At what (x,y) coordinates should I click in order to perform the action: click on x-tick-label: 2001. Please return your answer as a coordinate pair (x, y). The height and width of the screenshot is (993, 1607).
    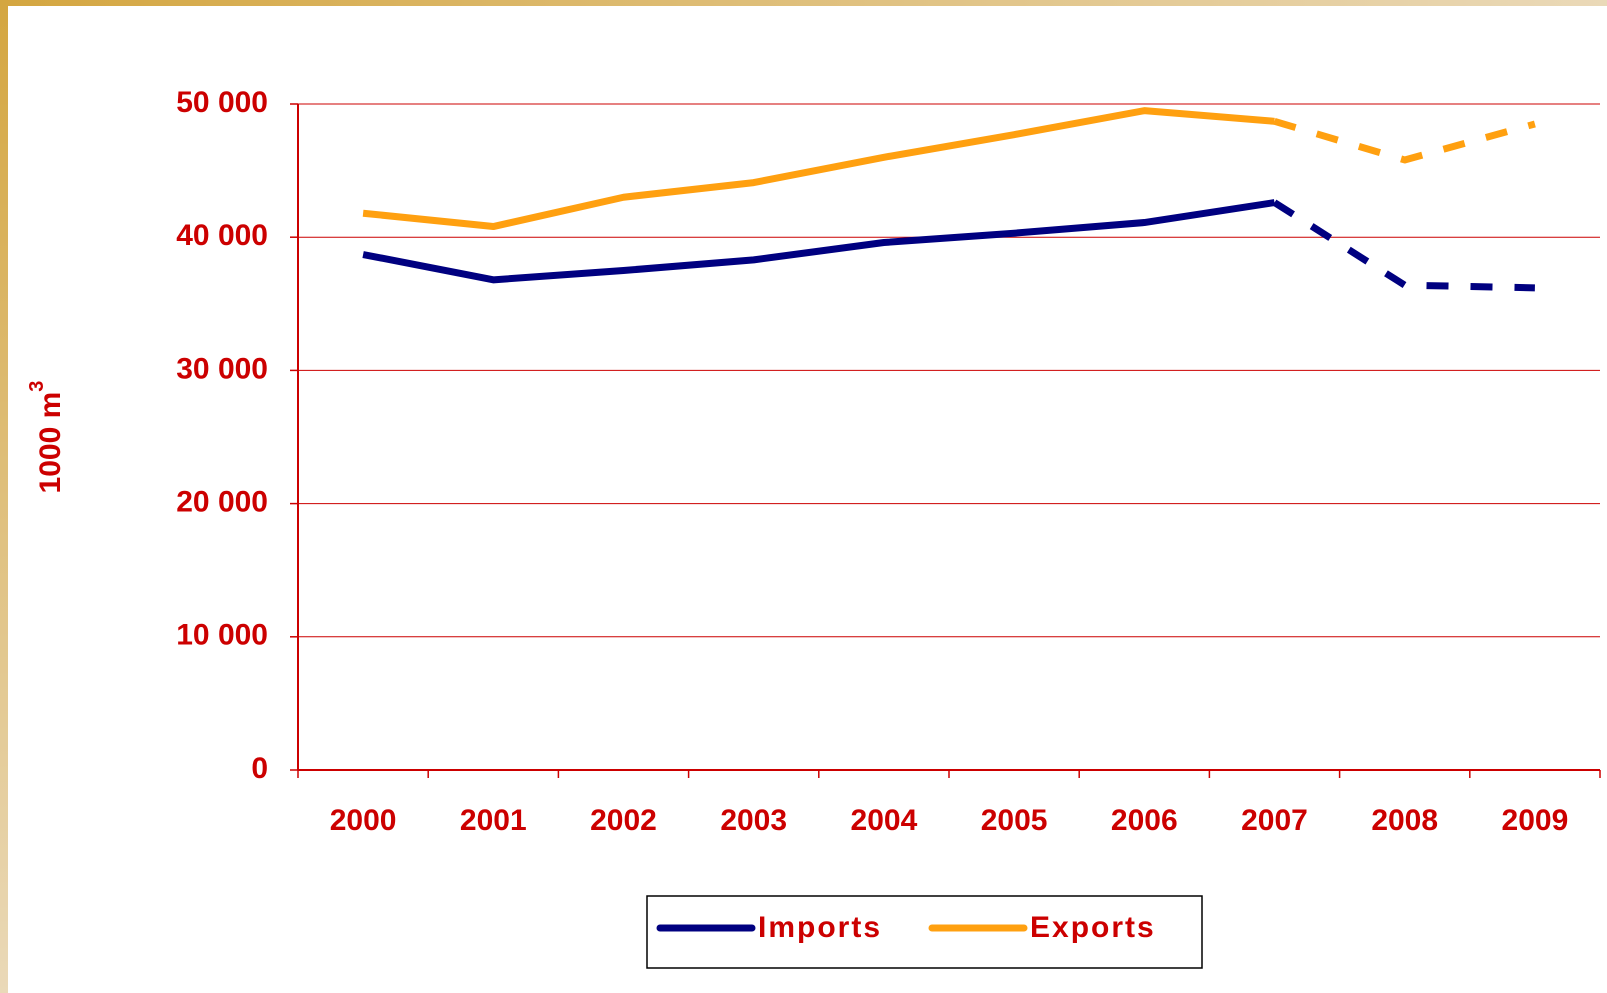
    Looking at the image, I should click on (493, 820).